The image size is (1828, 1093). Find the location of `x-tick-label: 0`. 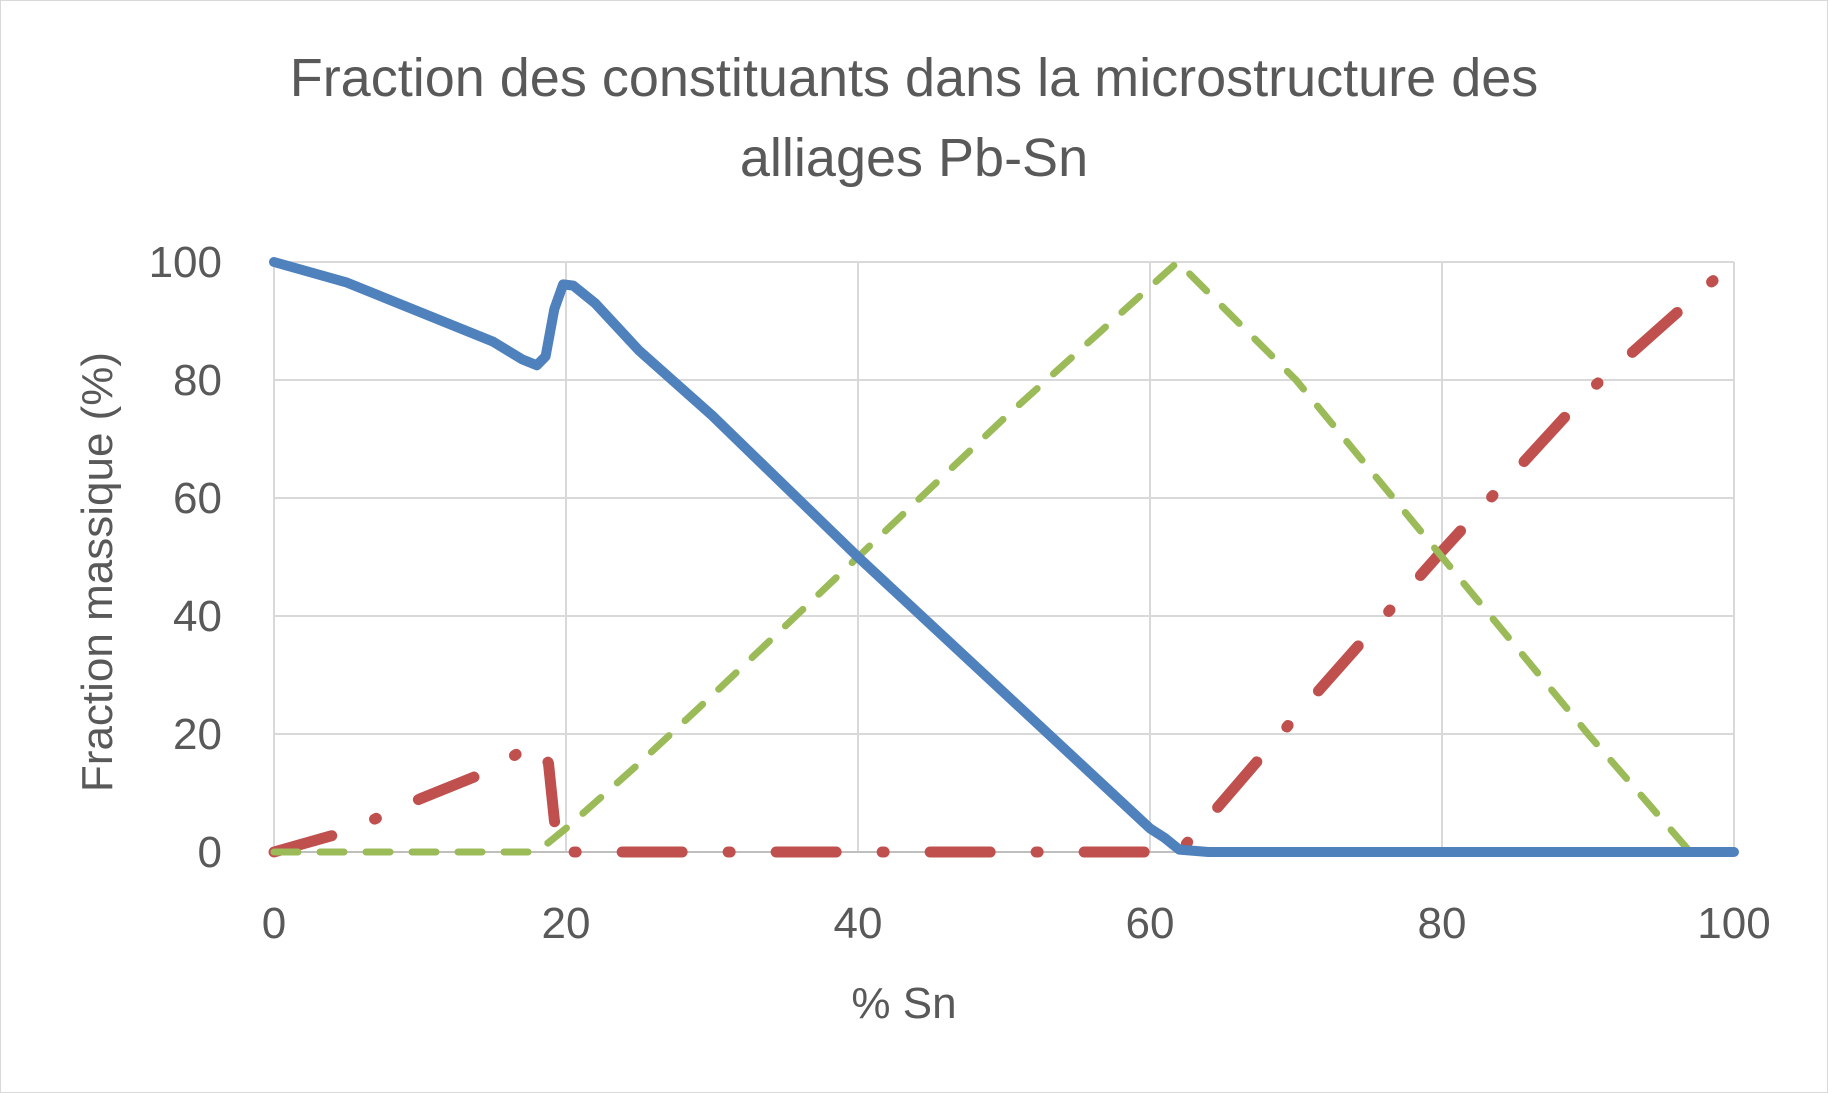

x-tick-label: 0 is located at coordinates (274, 923).